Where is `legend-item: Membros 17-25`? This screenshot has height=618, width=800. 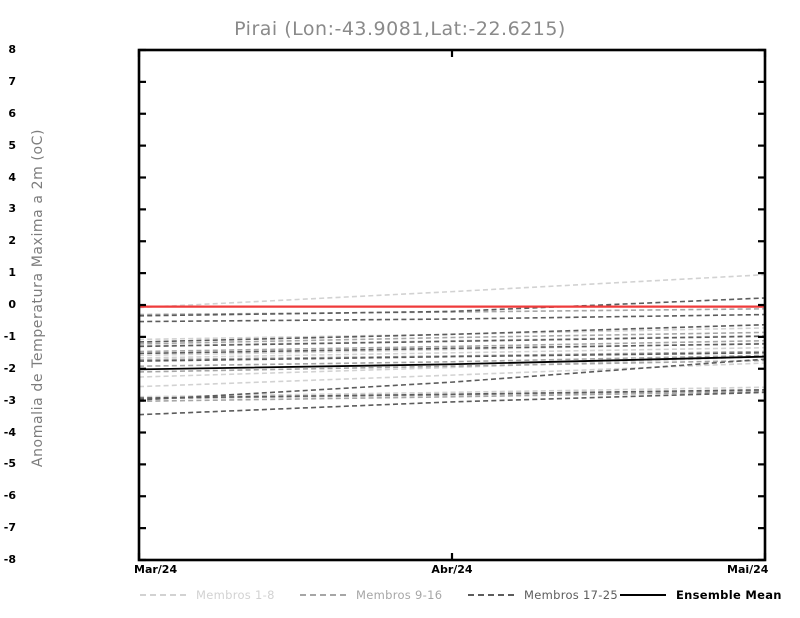
legend-item: Membros 17-25 is located at coordinates (543, 595).